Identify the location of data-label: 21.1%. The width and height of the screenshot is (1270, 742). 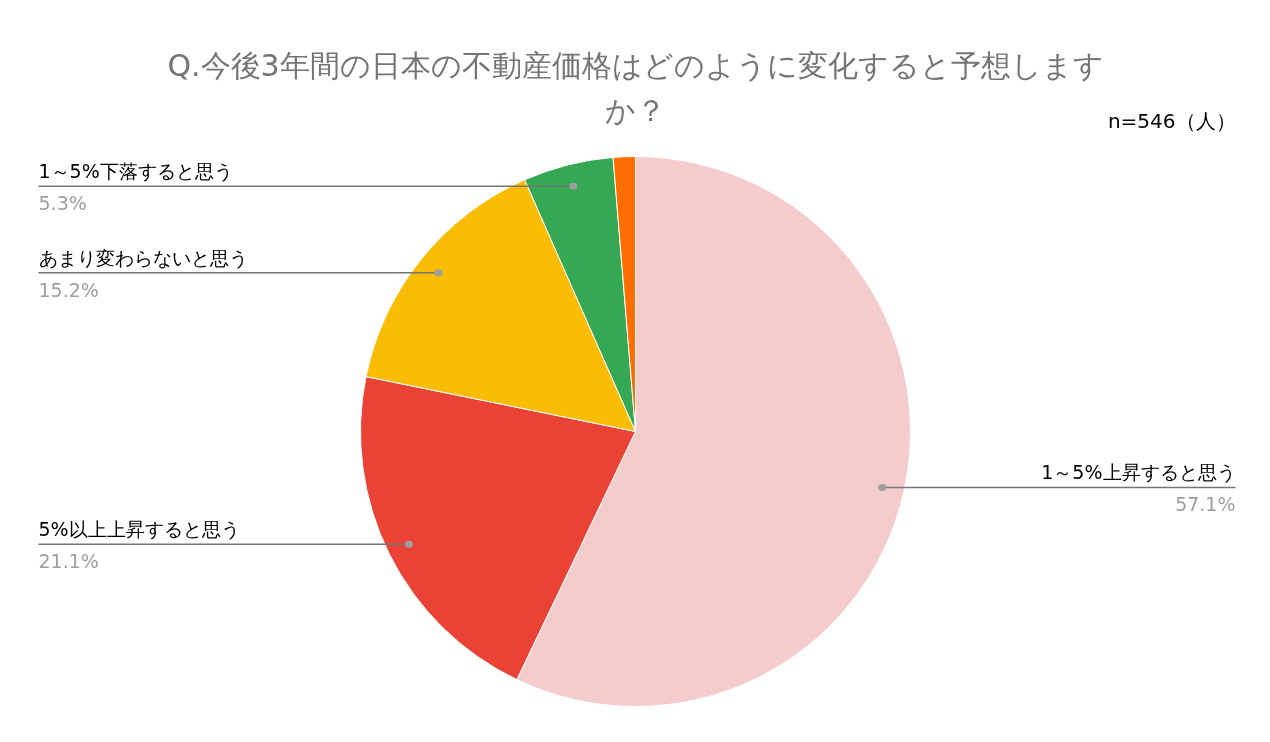
(68, 561).